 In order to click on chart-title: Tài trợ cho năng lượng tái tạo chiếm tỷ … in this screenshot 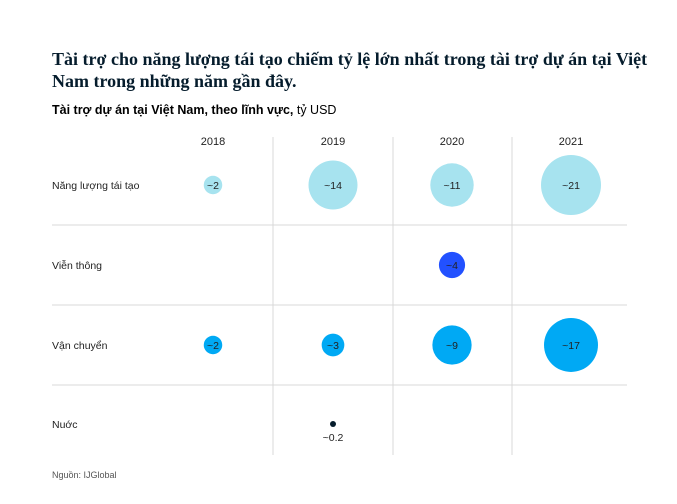, I will do `click(350, 70)`.